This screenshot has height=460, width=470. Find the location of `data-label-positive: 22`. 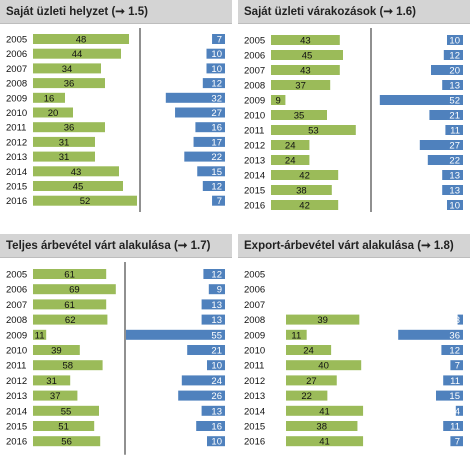

data-label-positive: 22 is located at coordinates (306, 396).